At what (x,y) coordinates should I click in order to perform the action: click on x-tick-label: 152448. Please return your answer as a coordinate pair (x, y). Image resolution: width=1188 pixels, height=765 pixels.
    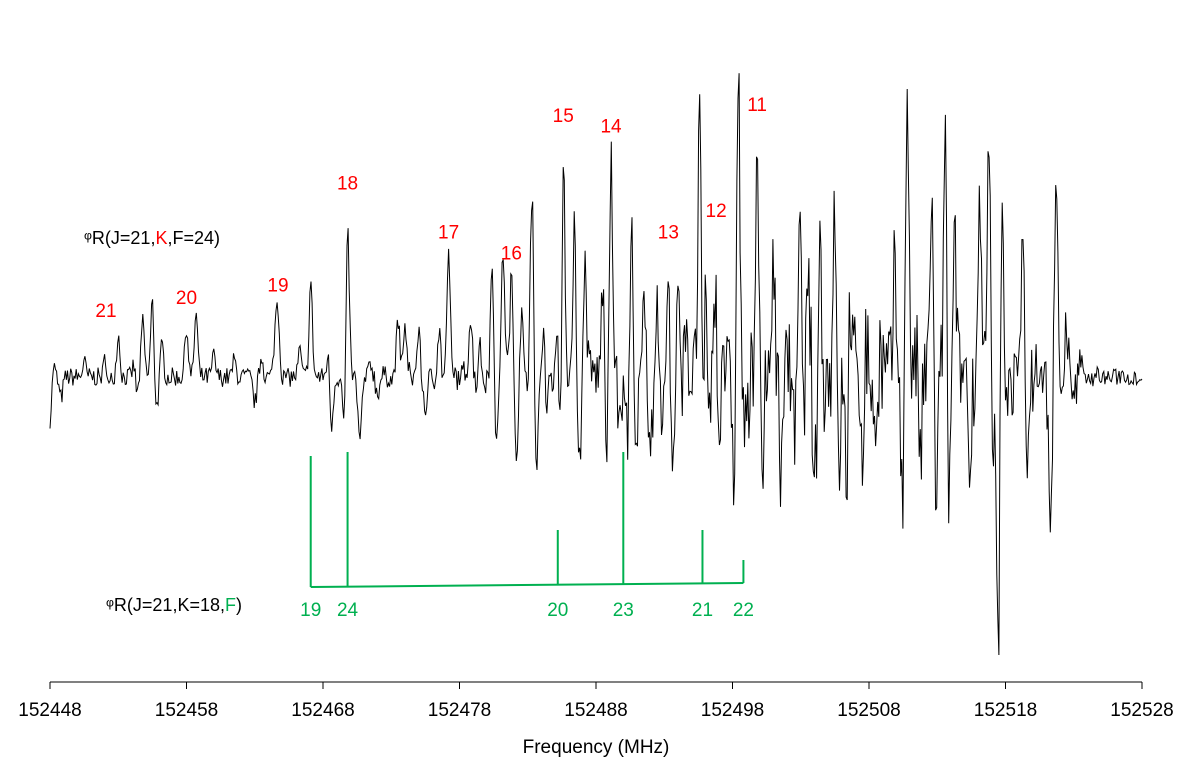
    Looking at the image, I should click on (49, 710).